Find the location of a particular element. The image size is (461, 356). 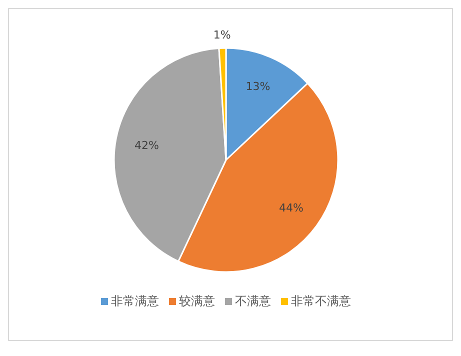

legend-label: 较满意 is located at coordinates (197, 301).